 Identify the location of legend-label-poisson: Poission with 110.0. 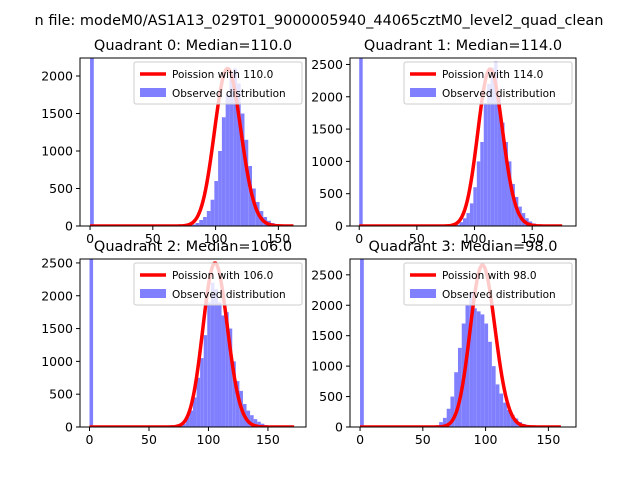
(222, 75).